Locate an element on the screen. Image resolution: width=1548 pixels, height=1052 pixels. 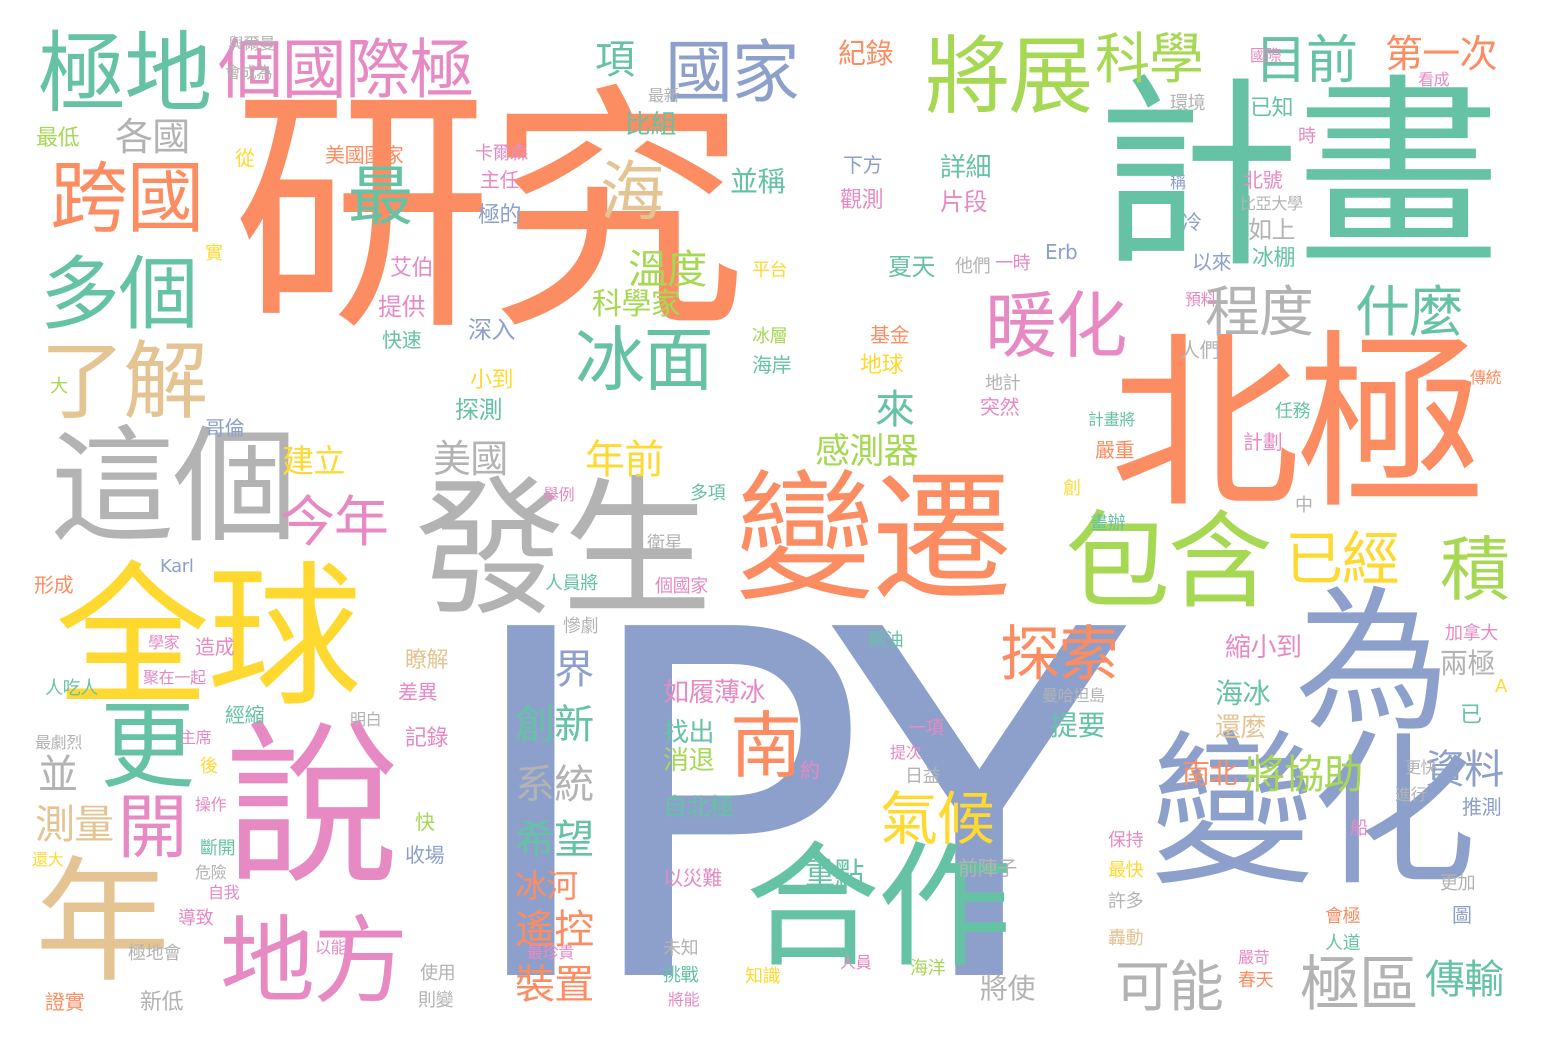
word-earth-meter: 地計 is located at coordinates (1003, 383).